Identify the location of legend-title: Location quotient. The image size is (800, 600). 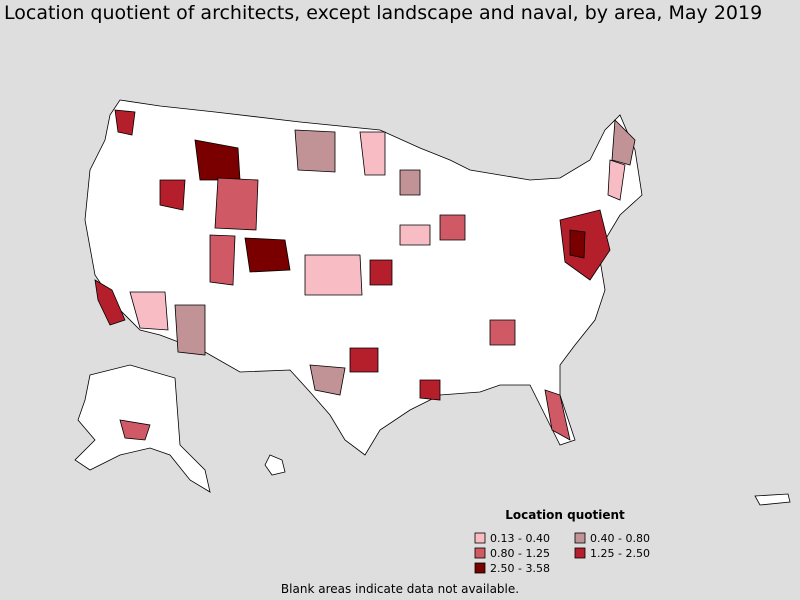
(565, 515).